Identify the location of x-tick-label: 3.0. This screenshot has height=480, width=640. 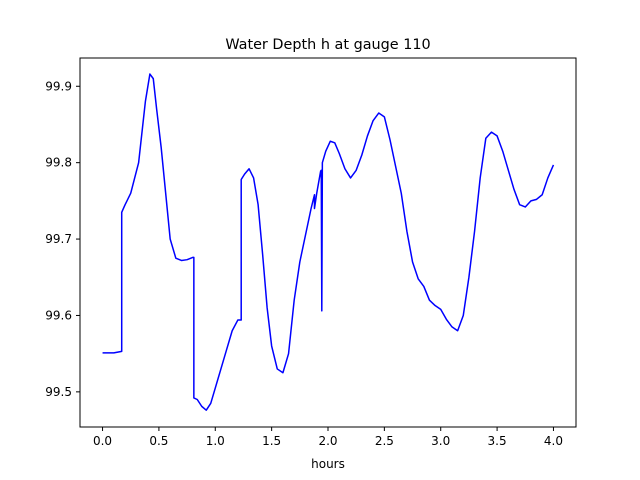
(440, 441).